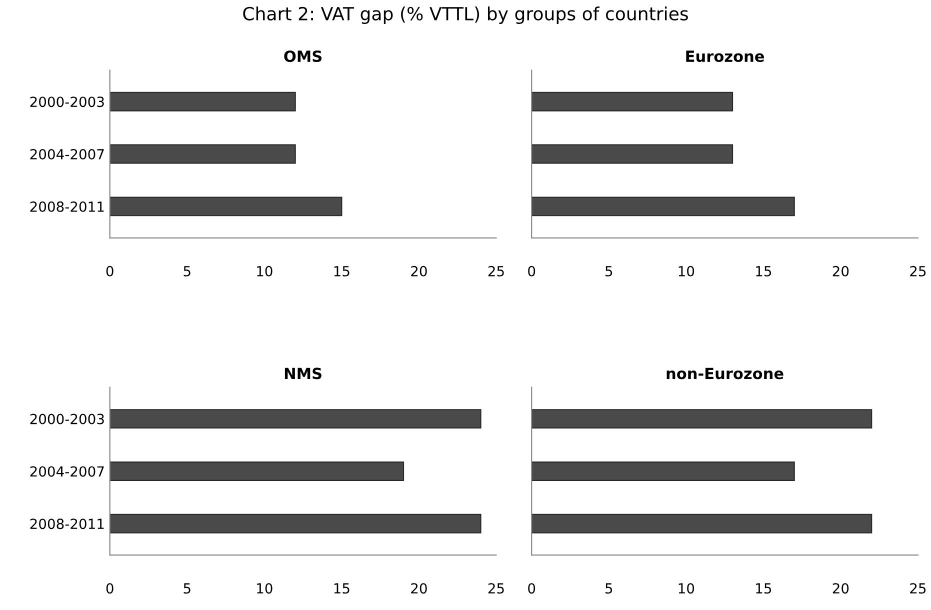 The height and width of the screenshot is (610, 931). I want to click on chart-title: OMS, so click(303, 56).